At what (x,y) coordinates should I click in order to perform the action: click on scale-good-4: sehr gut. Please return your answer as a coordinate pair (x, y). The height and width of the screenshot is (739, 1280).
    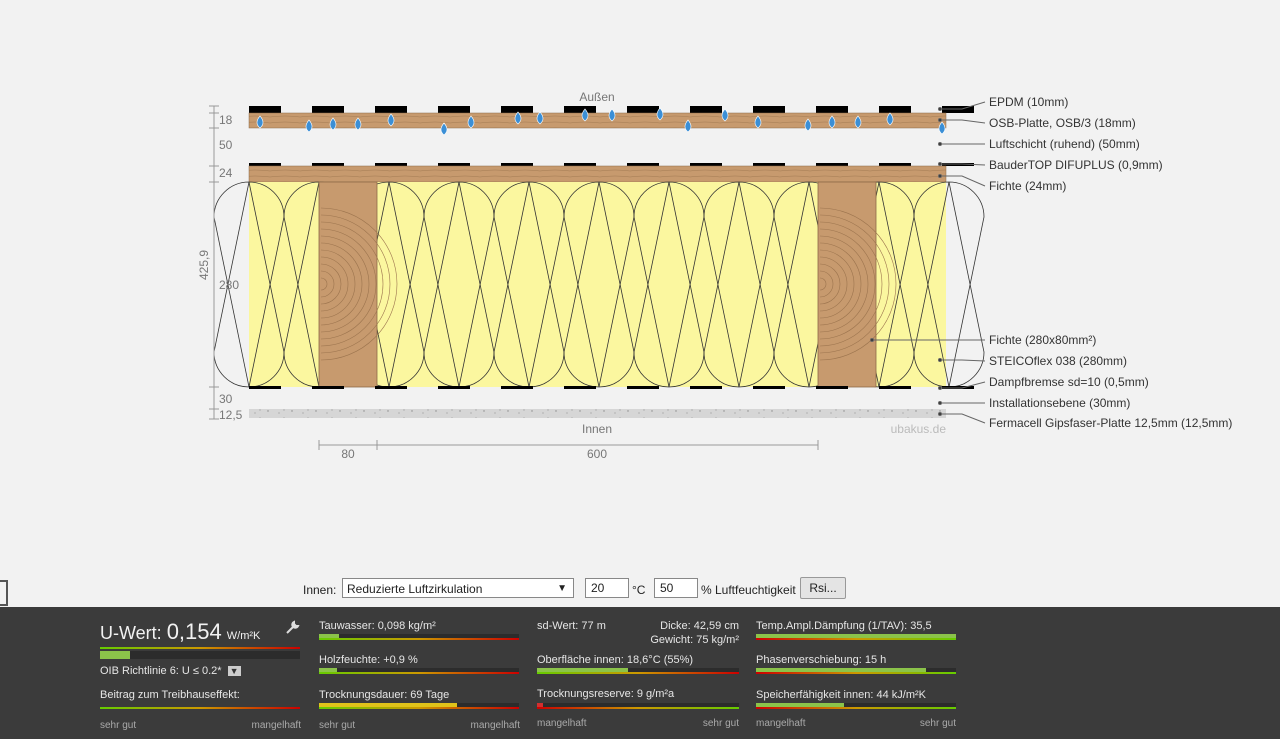
    Looking at the image, I should click on (937, 723).